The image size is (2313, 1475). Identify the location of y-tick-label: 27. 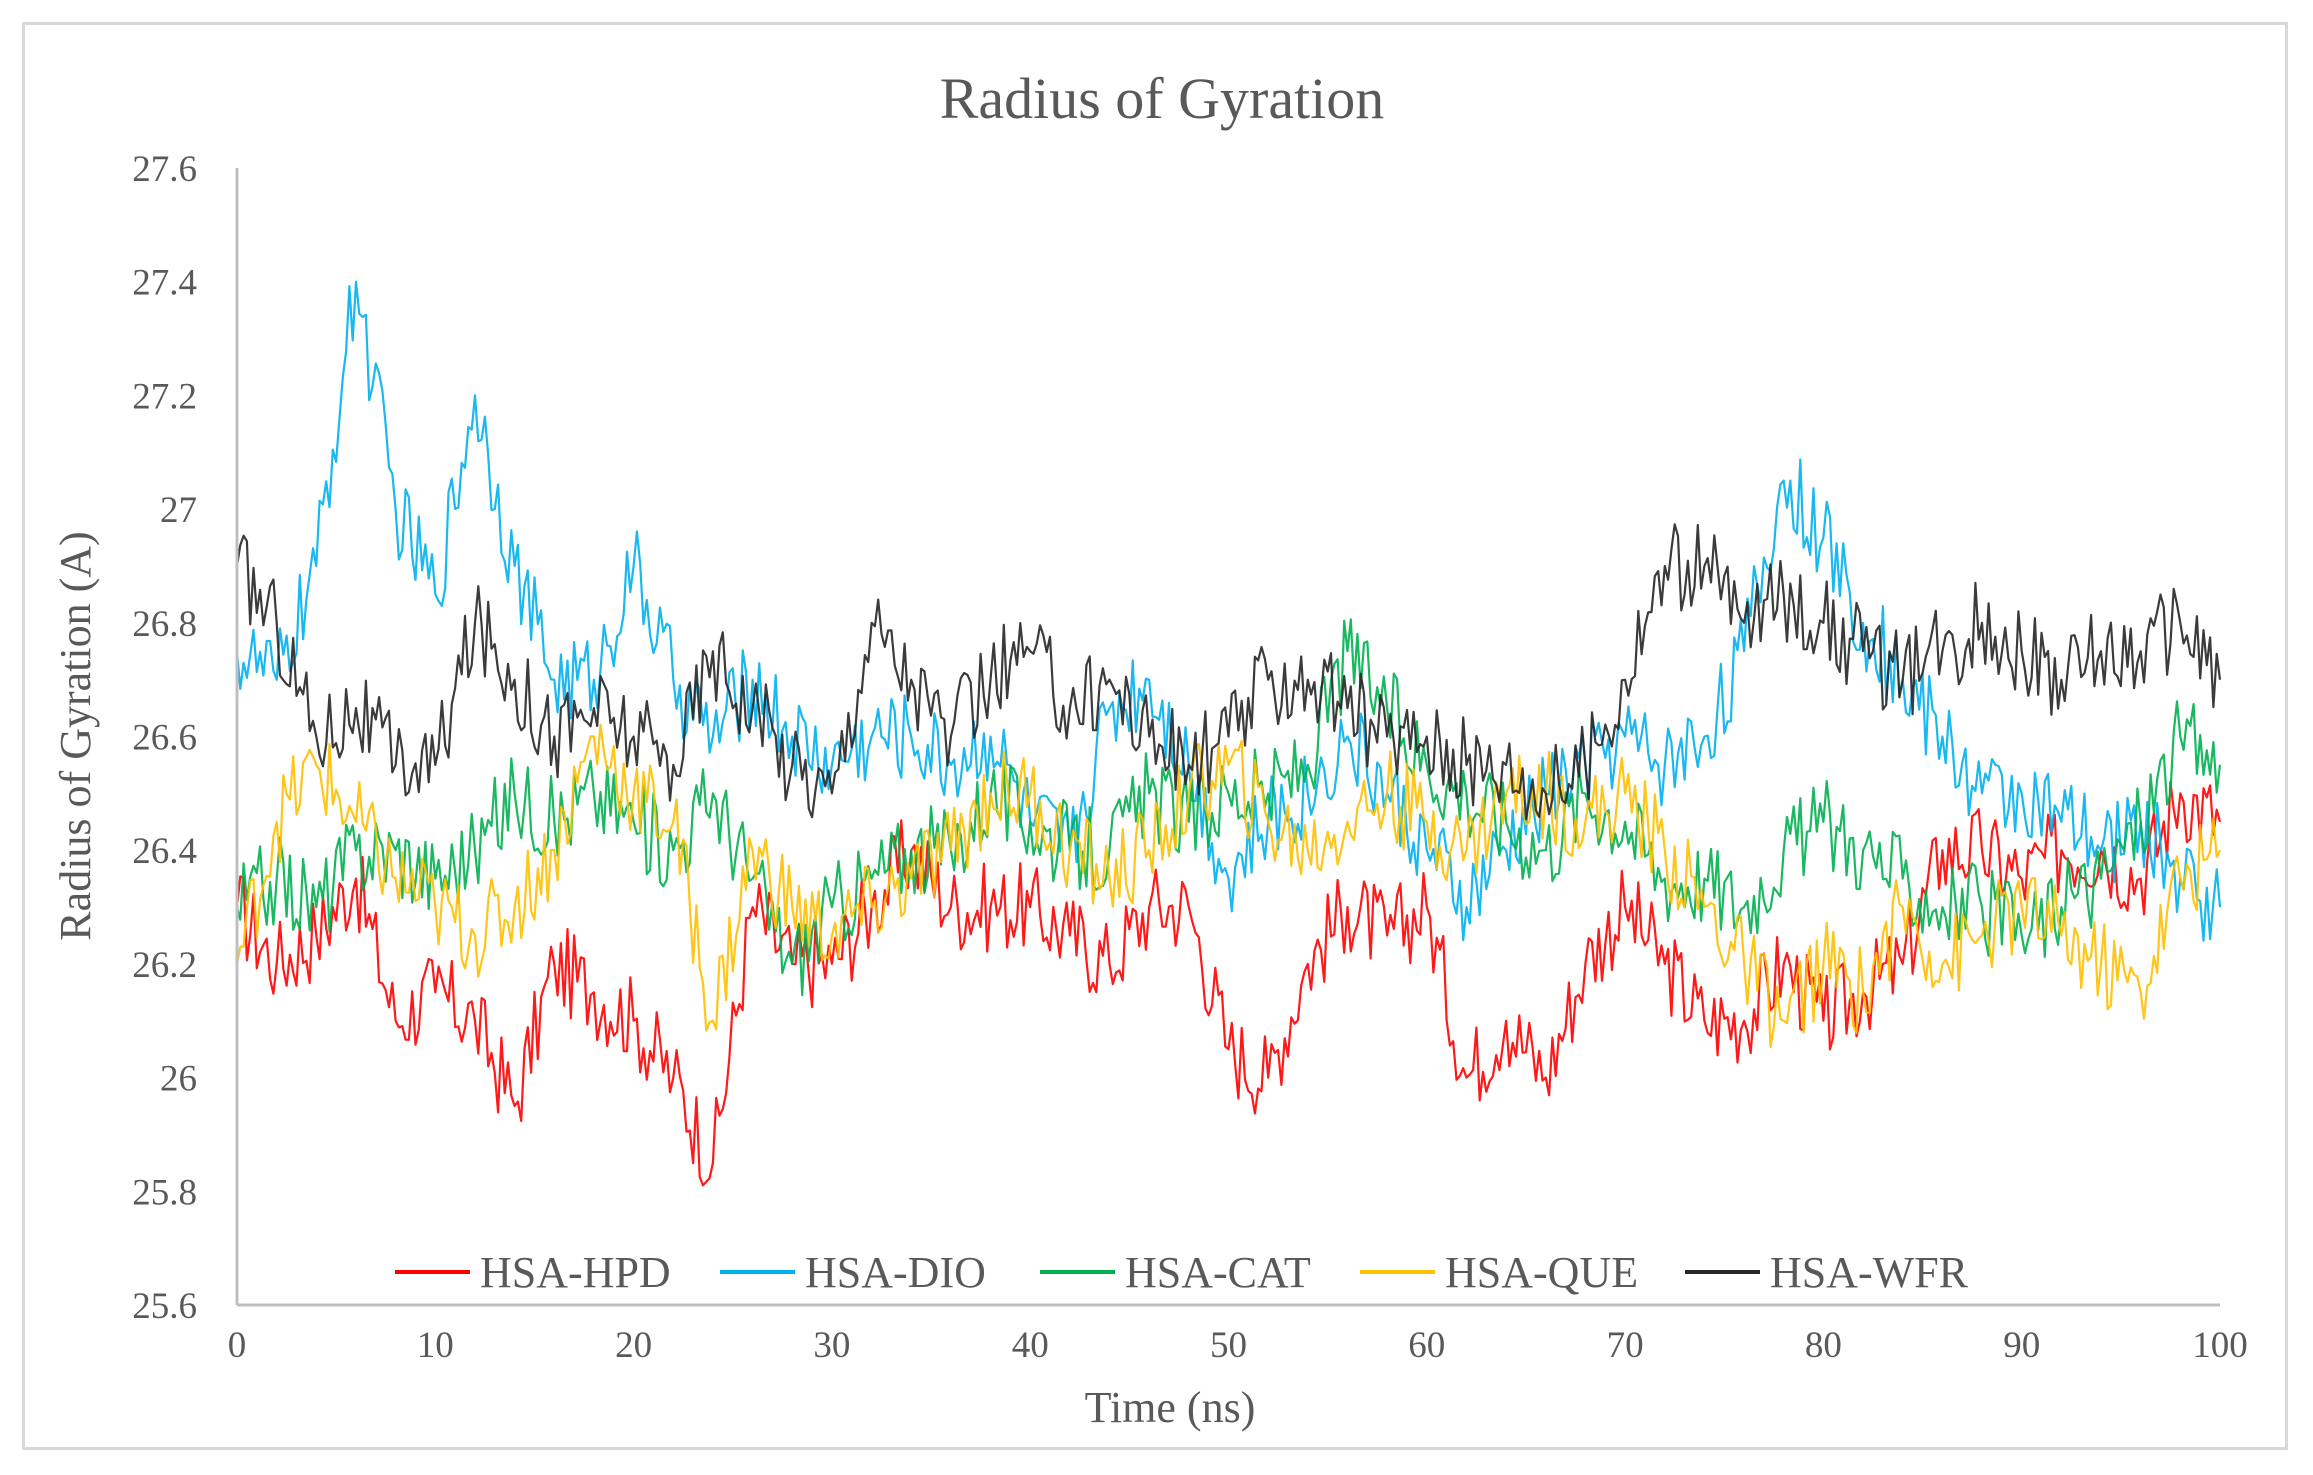
(178, 510).